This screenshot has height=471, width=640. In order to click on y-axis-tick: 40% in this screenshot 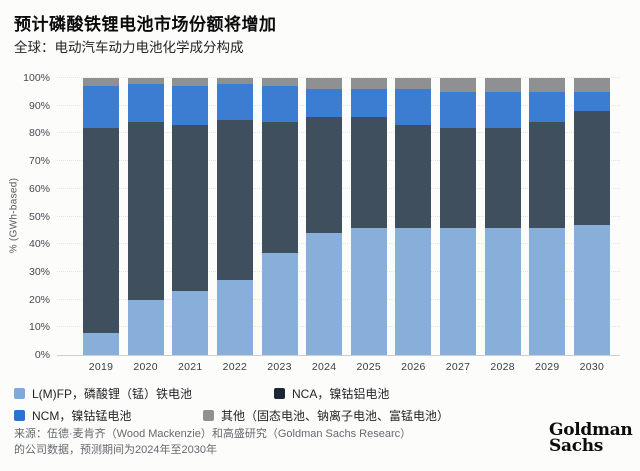, I will do `click(39, 244)`.